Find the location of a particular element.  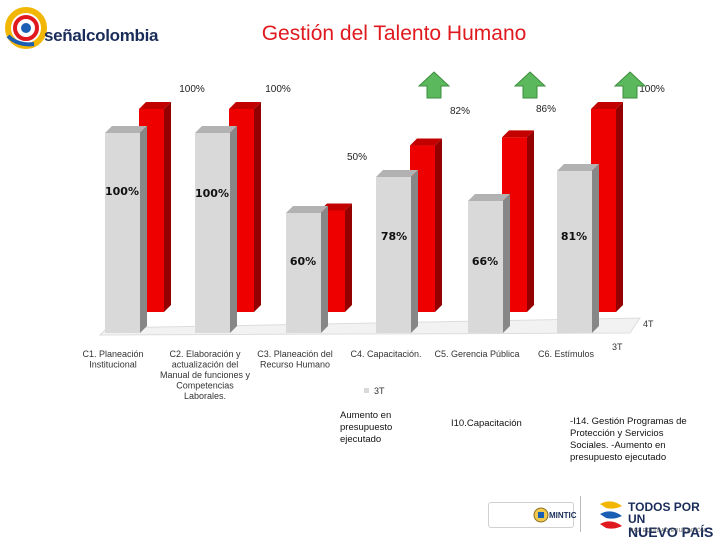

data-label-4t-6: 100% is located at coordinates (652, 89).